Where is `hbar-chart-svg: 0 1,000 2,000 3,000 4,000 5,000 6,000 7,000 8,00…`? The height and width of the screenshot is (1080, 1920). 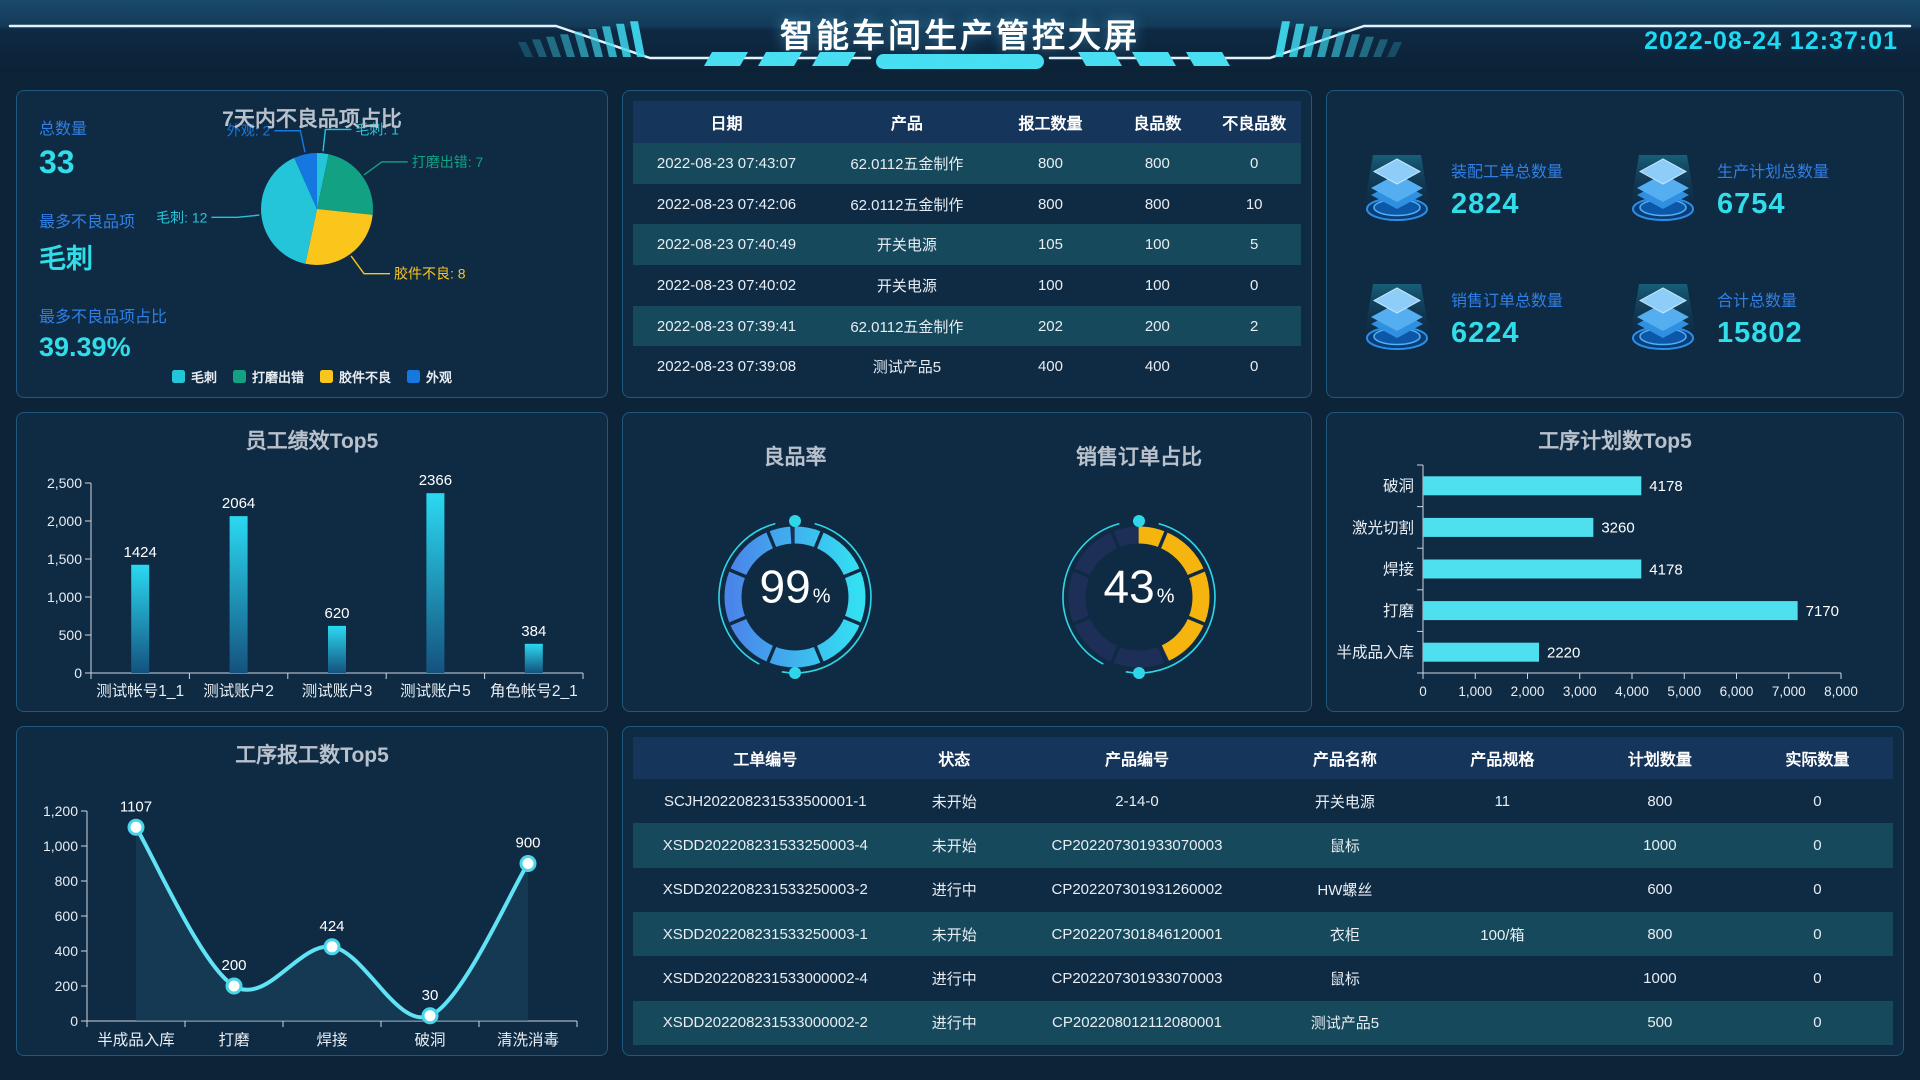
hbar-chart-svg: 0 1,000 2,000 3,000 4,000 5,000 6,000 7,000 8,00… is located at coordinates (1597, 581).